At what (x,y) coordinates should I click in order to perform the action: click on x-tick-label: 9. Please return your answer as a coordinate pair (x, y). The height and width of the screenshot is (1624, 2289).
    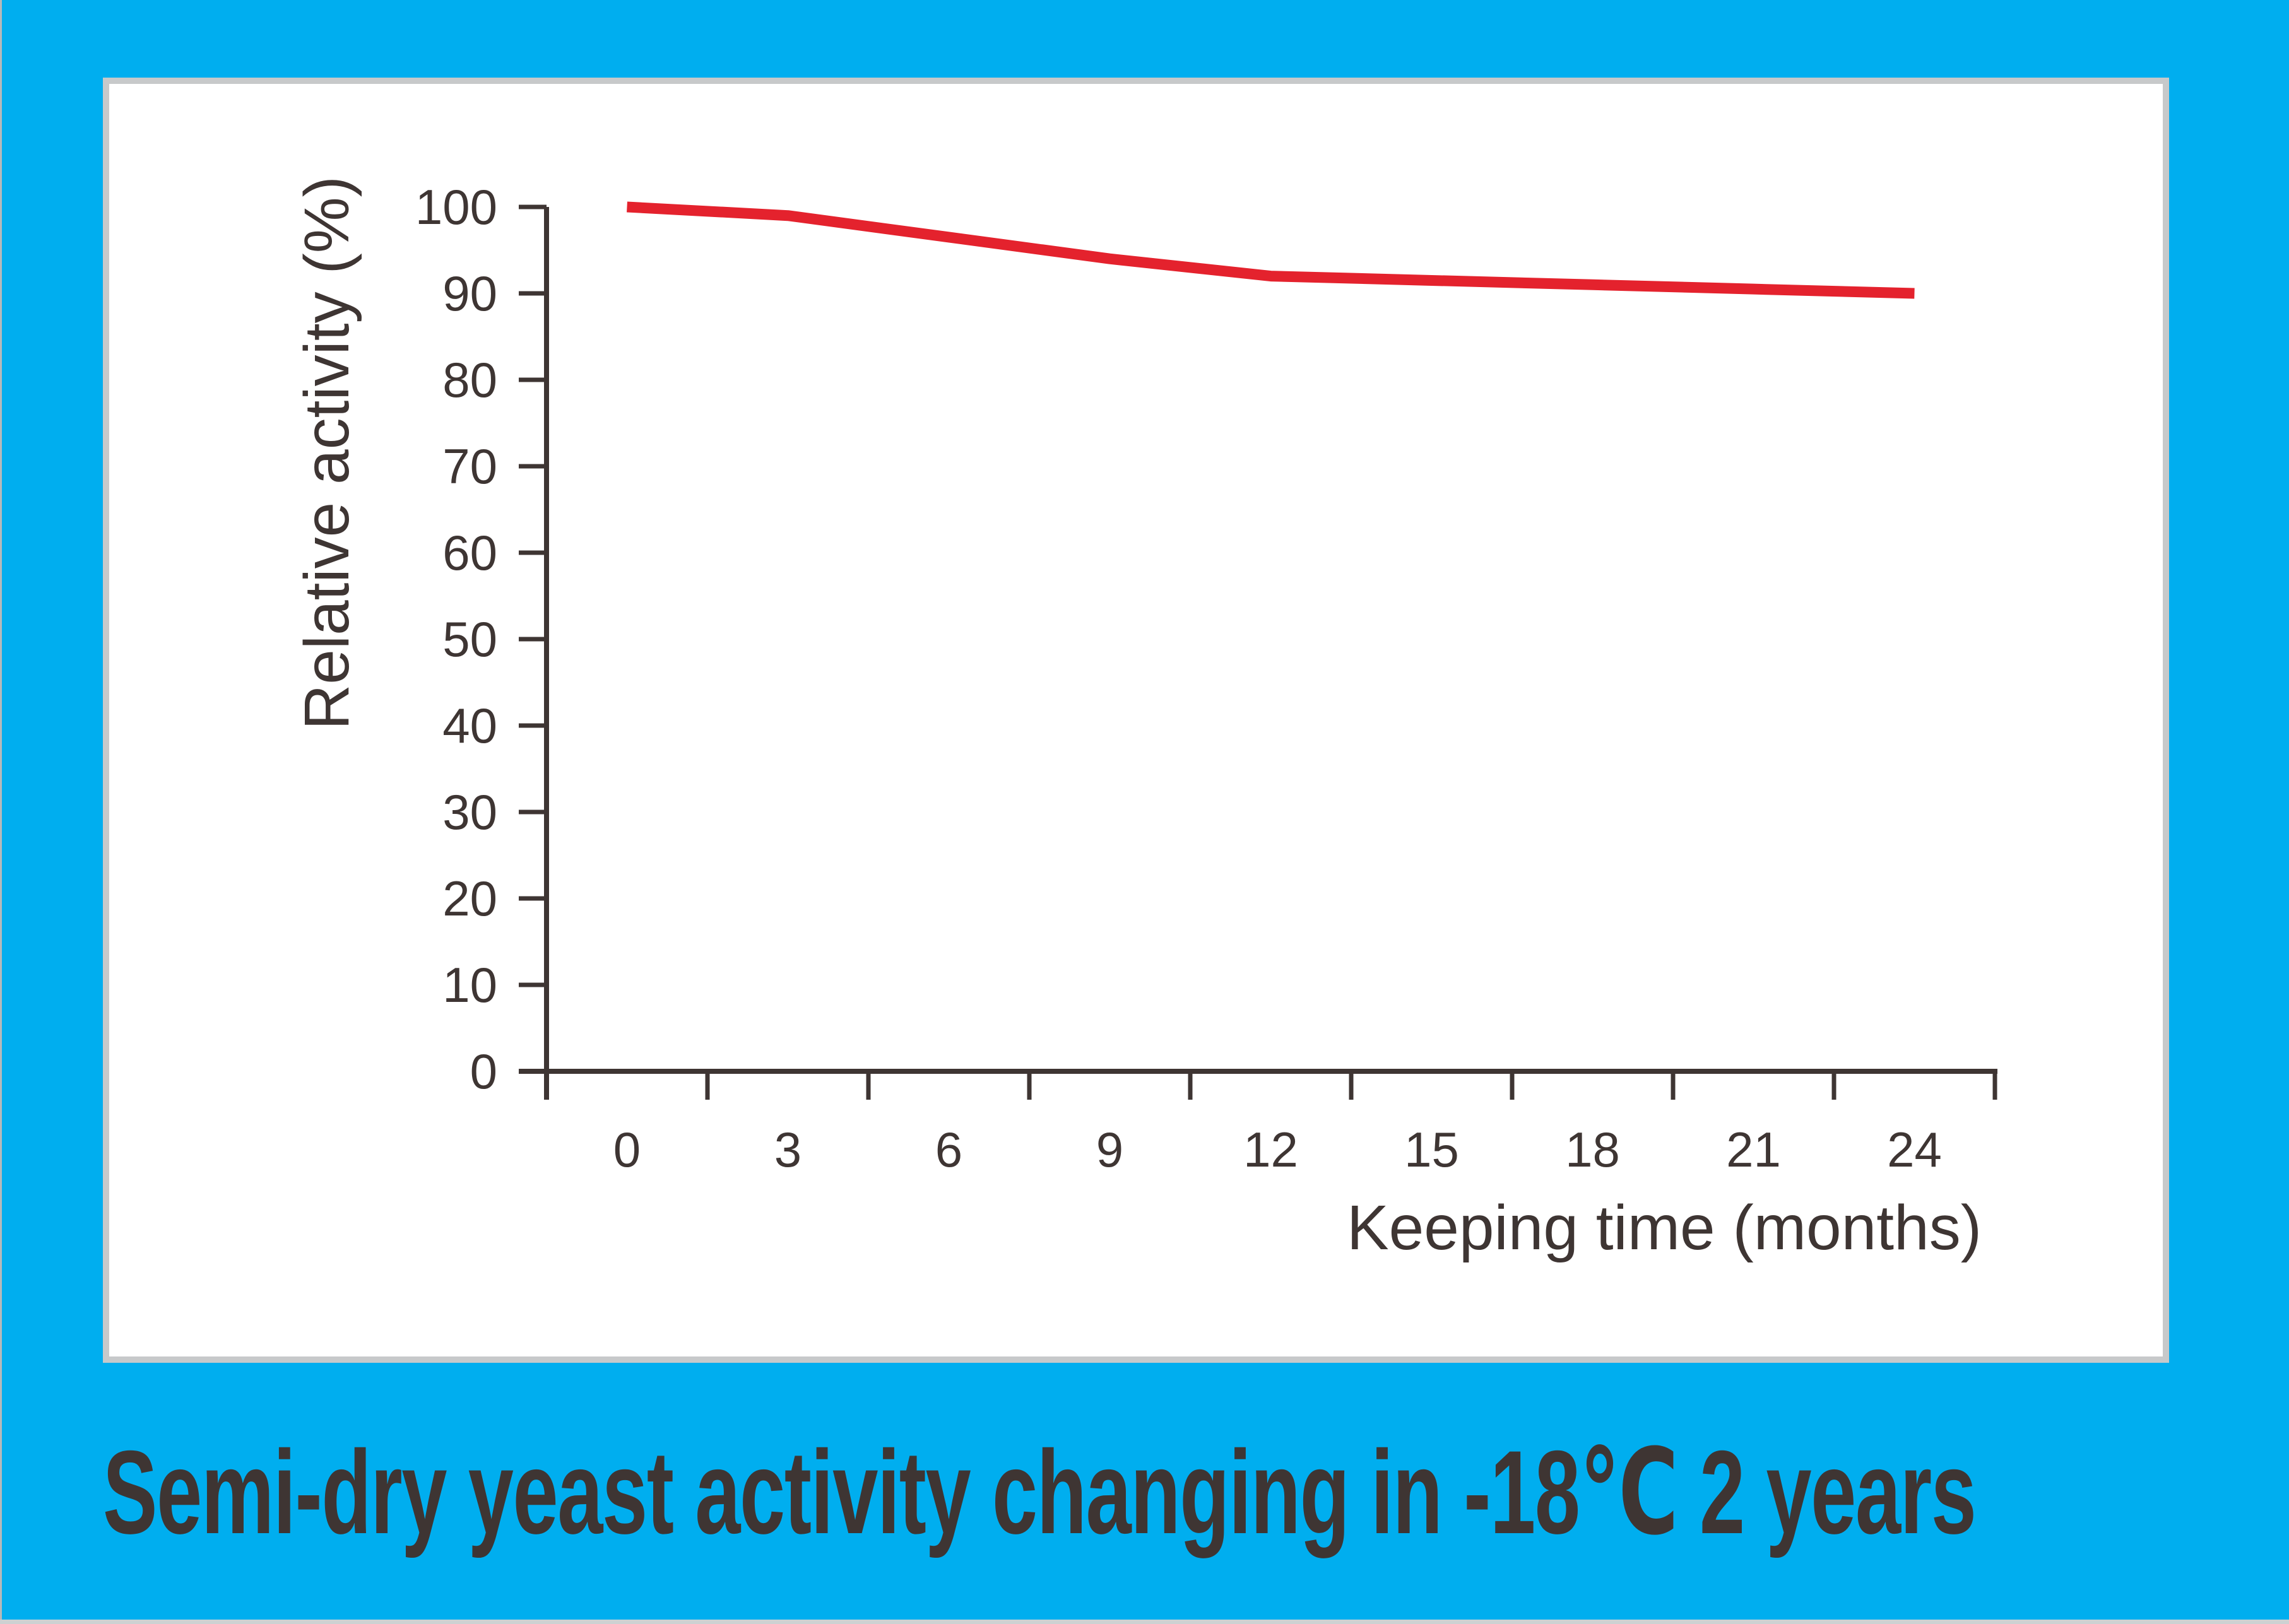
    Looking at the image, I should click on (1109, 1149).